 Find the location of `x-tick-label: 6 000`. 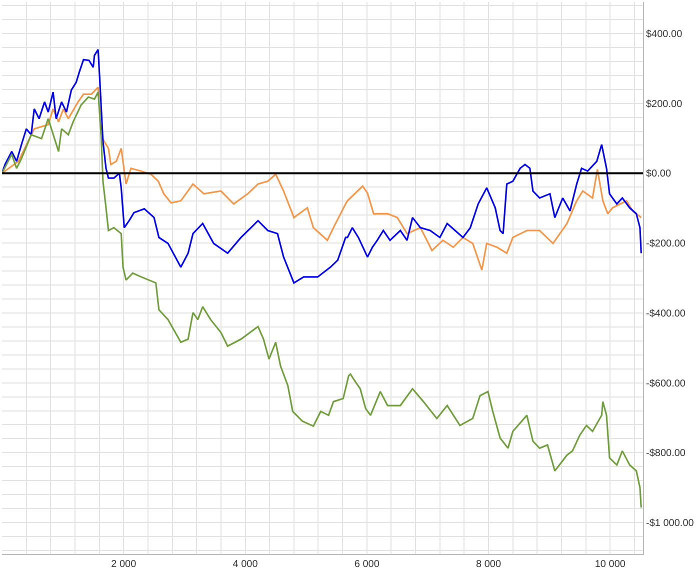

x-tick-label: 6 000 is located at coordinates (367, 564).